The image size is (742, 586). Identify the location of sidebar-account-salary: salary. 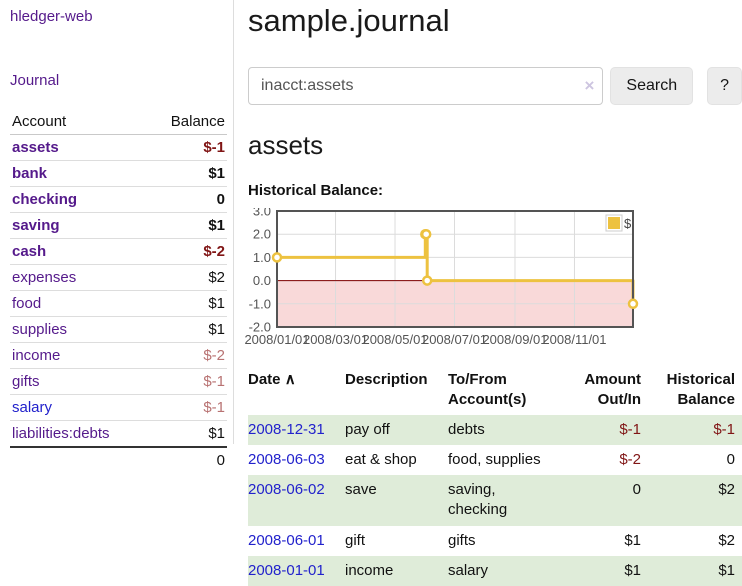
(32, 407).